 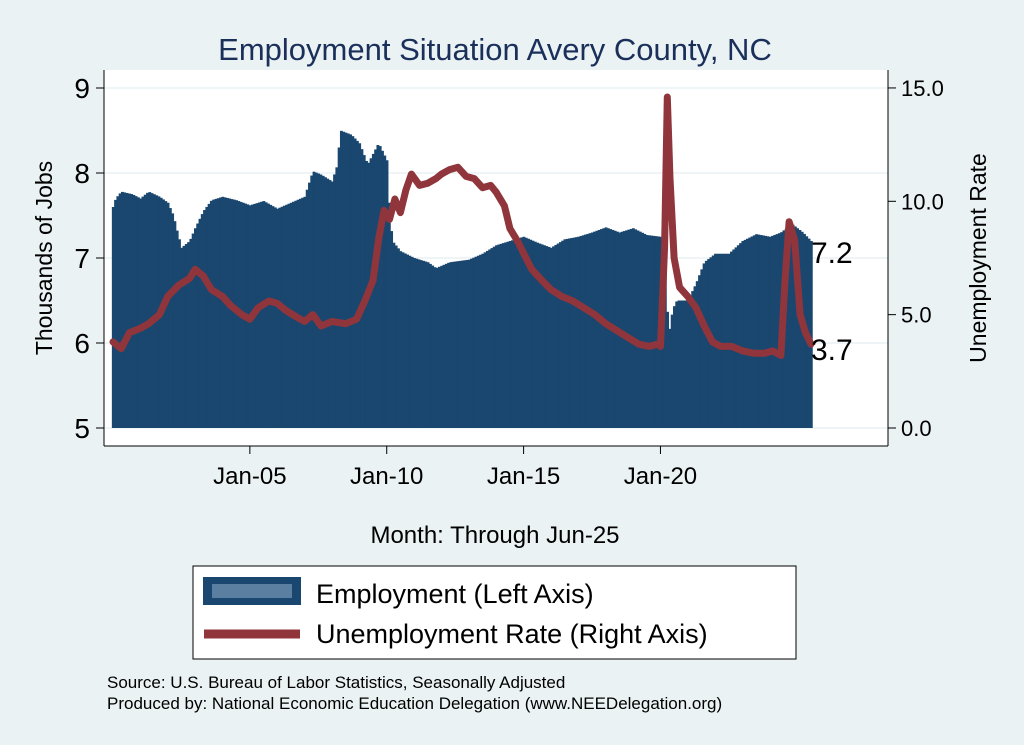 What do you see at coordinates (922, 88) in the screenshot?
I see `right-tick-label: 15.0` at bounding box center [922, 88].